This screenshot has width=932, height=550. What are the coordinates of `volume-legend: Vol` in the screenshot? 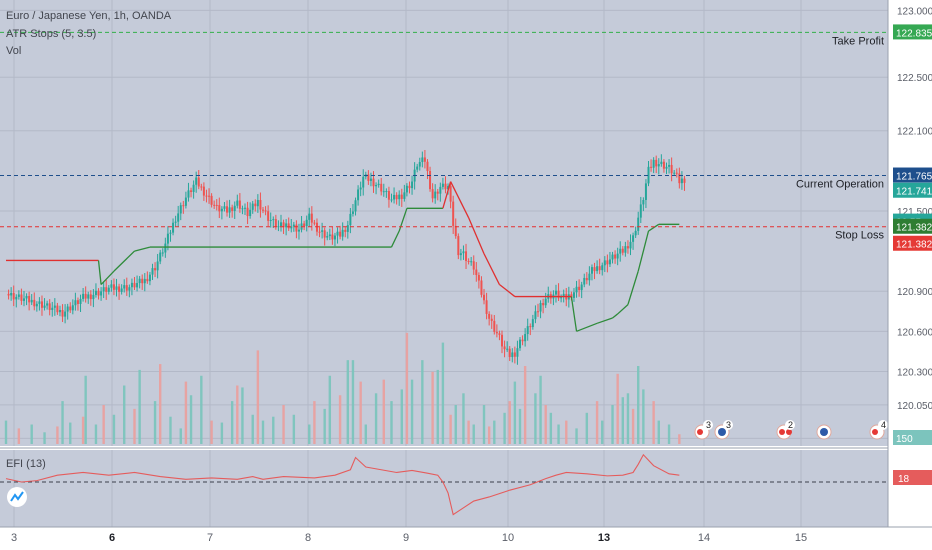 It's located at (14, 51).